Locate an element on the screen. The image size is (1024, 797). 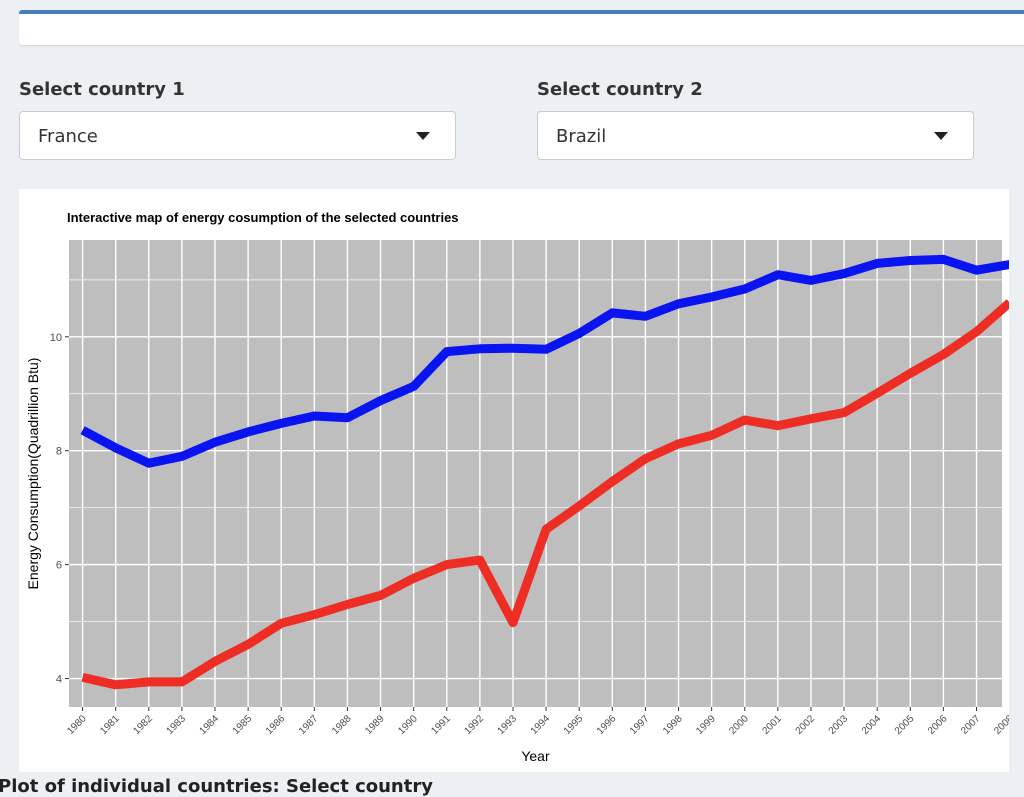
y-tick-label: 8 is located at coordinates (59, 452).